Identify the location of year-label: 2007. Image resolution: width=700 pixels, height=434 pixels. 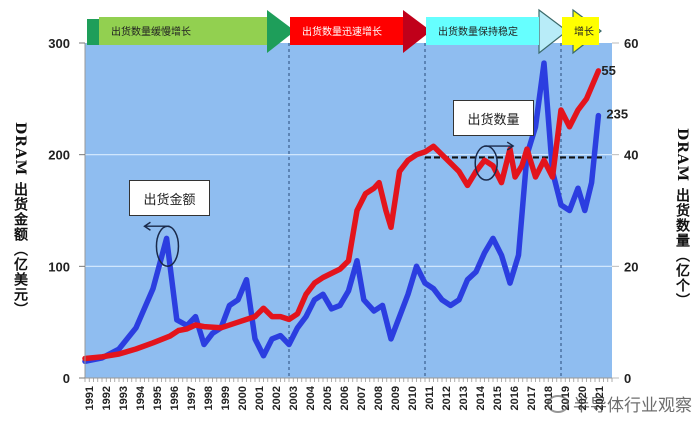
(362, 398).